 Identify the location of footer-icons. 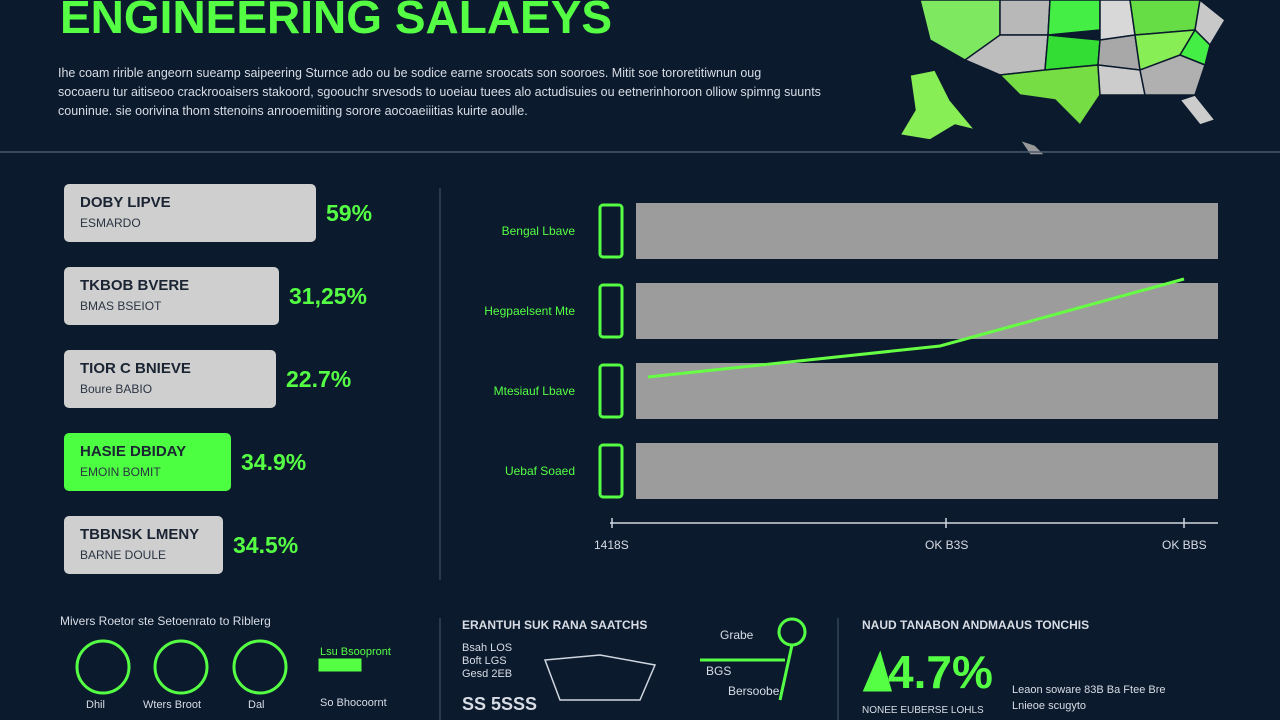
(483, 659).